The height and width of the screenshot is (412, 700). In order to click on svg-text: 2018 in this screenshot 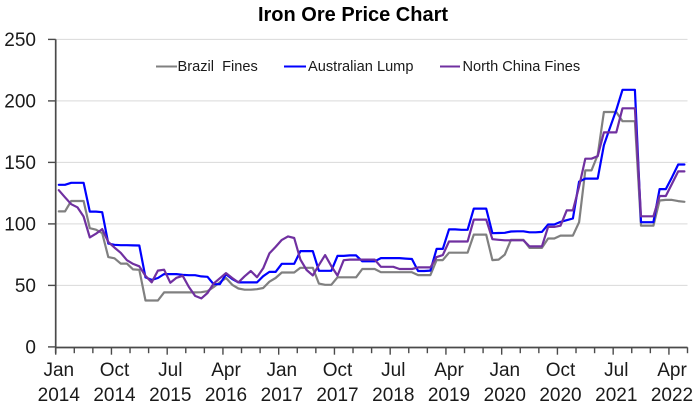, I will do `click(393, 395)`.